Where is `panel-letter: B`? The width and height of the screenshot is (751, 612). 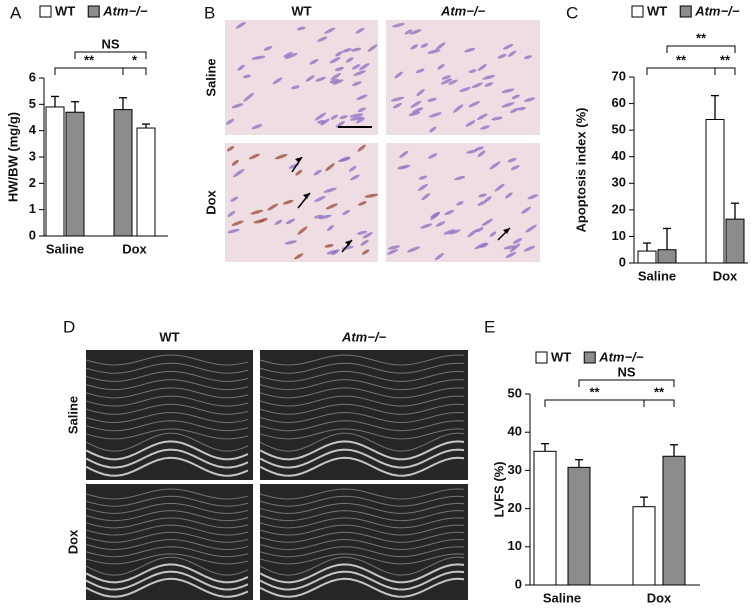
panel-letter: B is located at coordinates (209, 12).